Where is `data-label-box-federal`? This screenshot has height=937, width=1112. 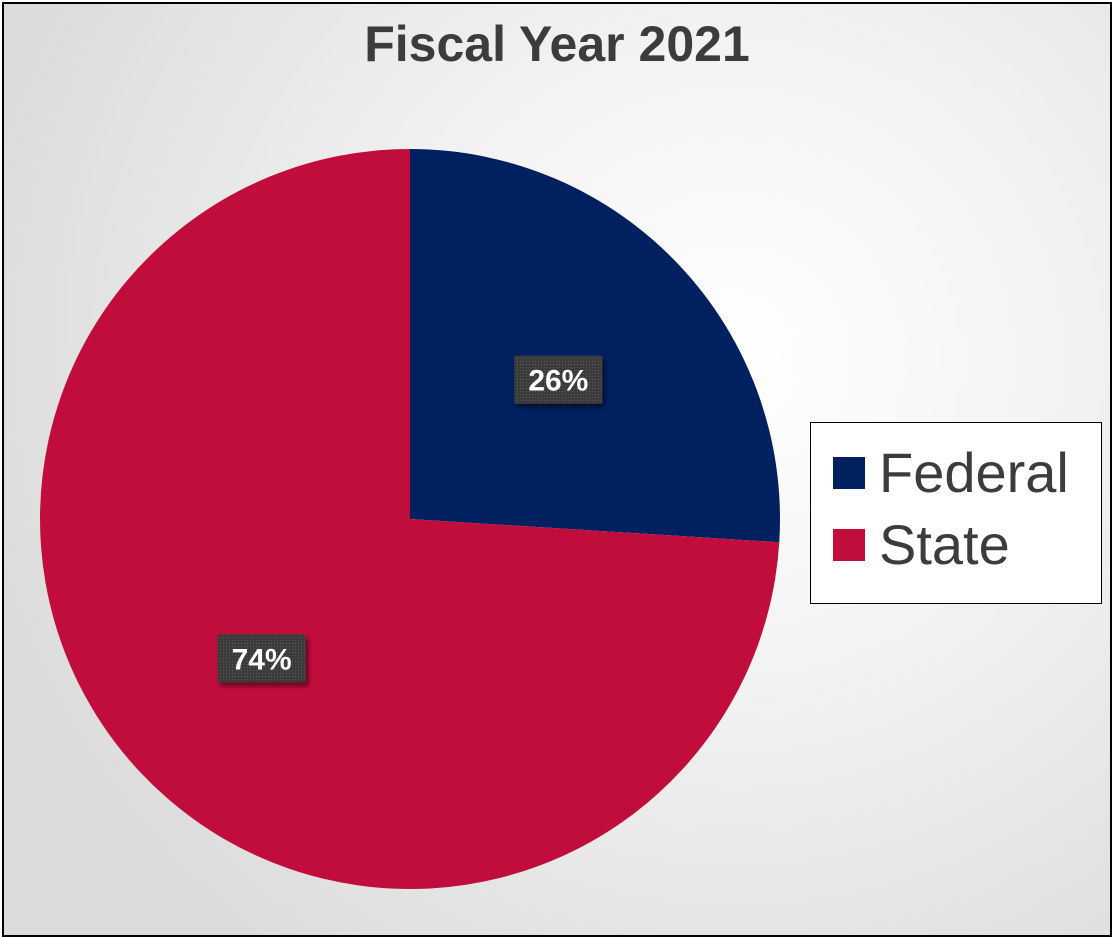
data-label-box-federal is located at coordinates (558, 379).